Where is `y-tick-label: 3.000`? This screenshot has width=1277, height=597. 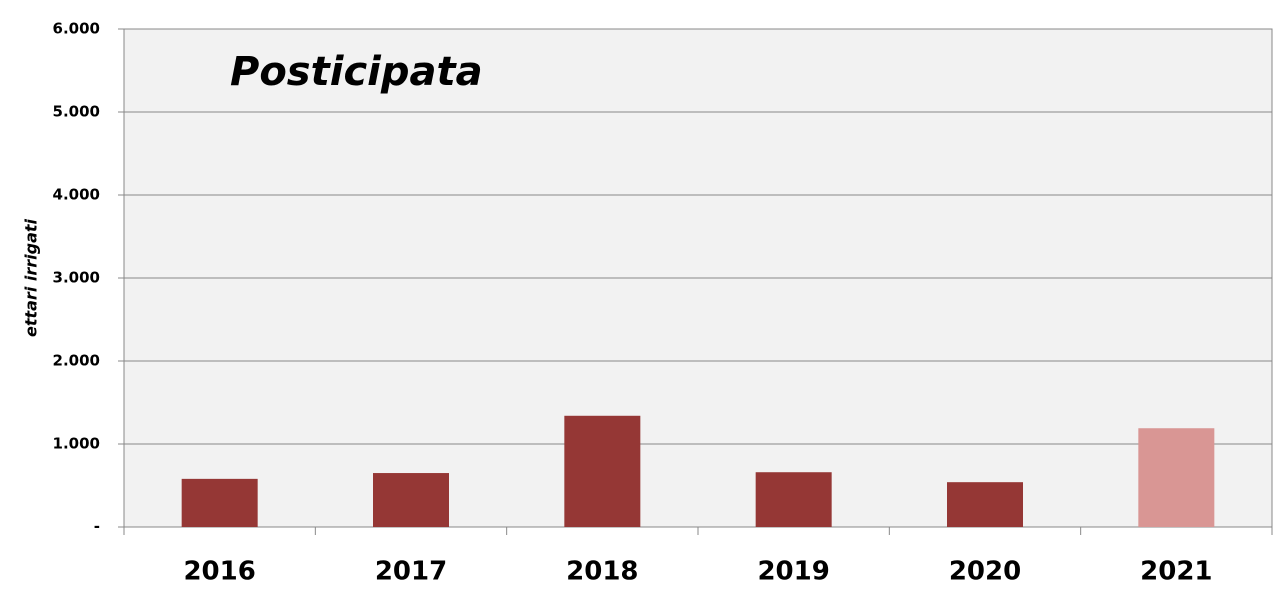
y-tick-label: 3.000 is located at coordinates (76, 278).